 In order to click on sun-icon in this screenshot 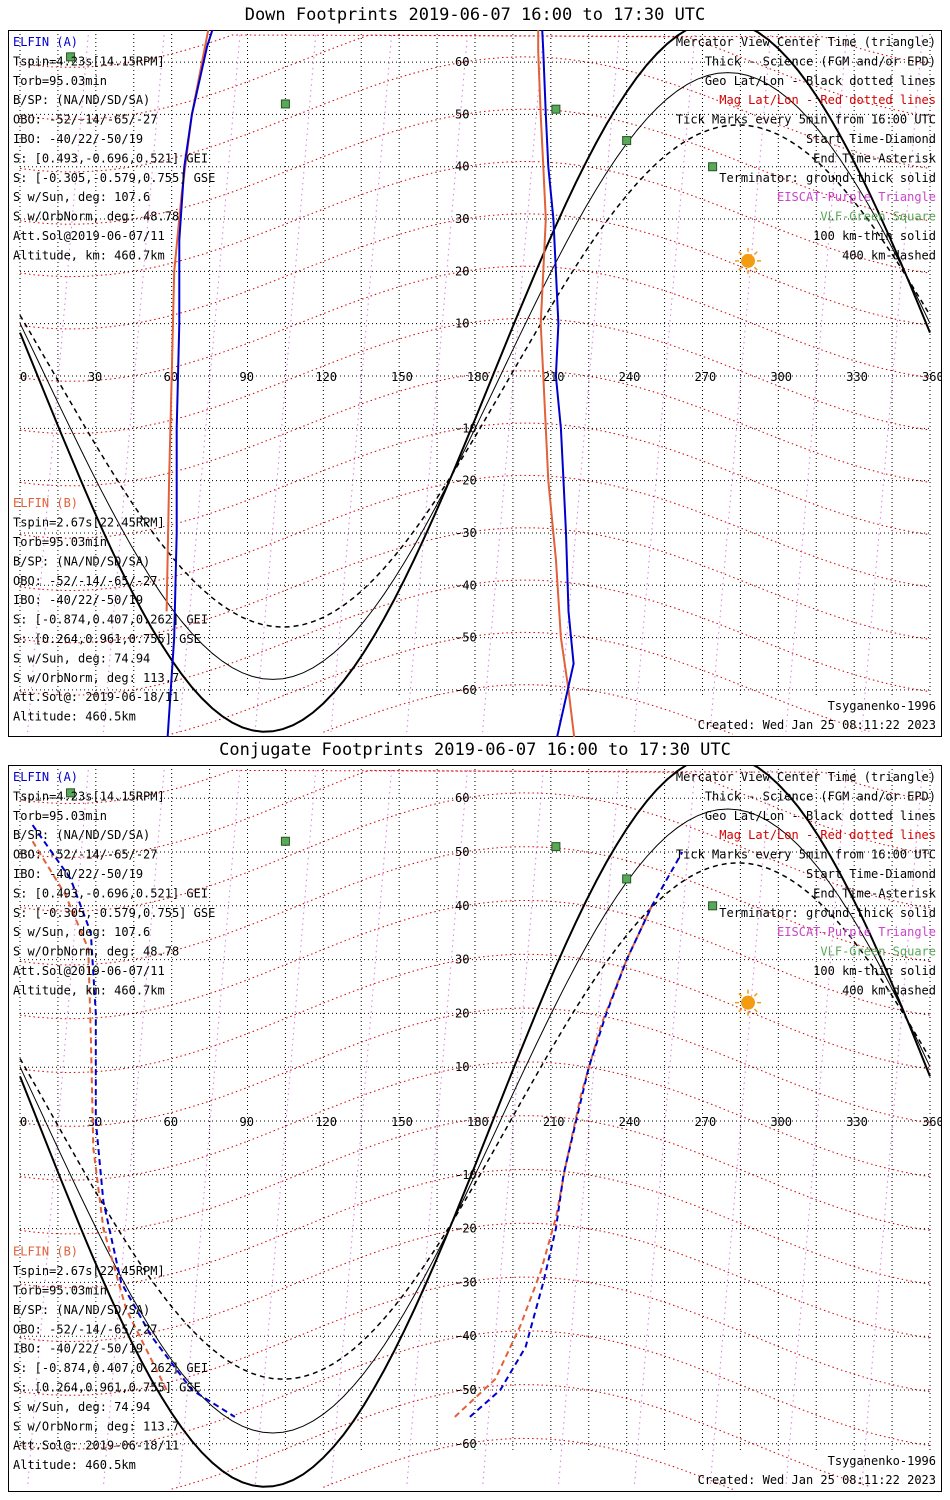, I will do `click(748, 1002)`.